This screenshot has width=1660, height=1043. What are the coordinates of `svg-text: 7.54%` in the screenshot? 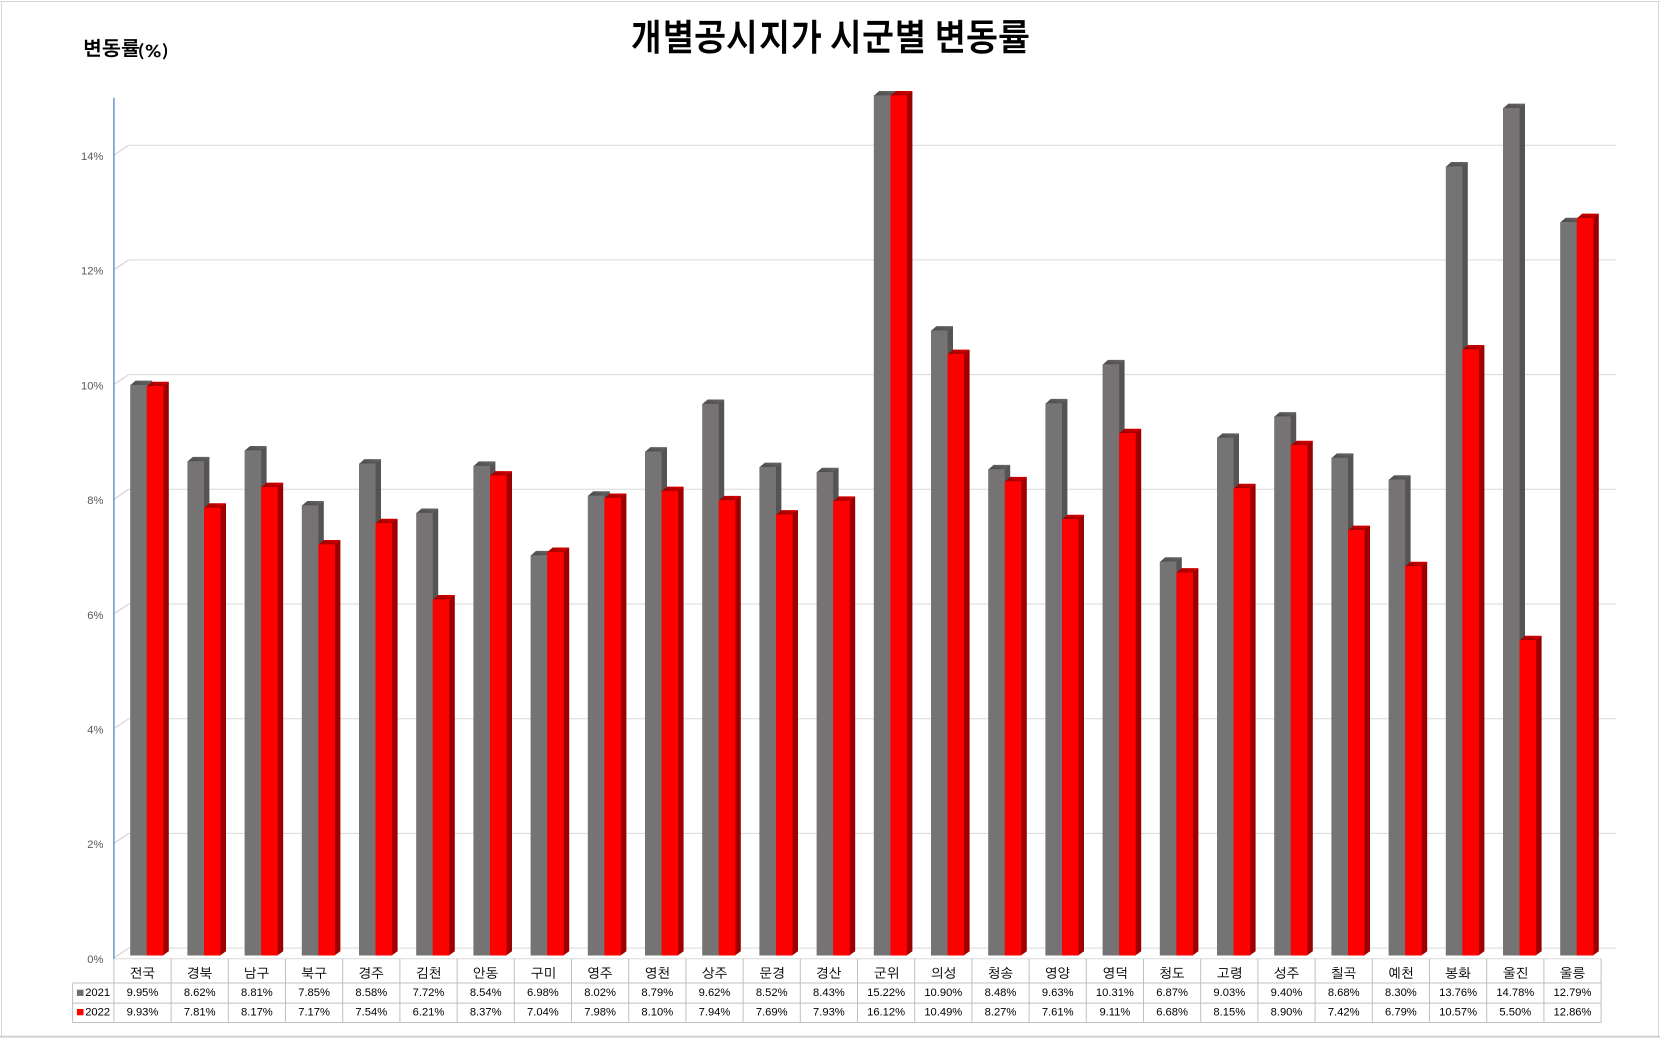 It's located at (371, 1013).